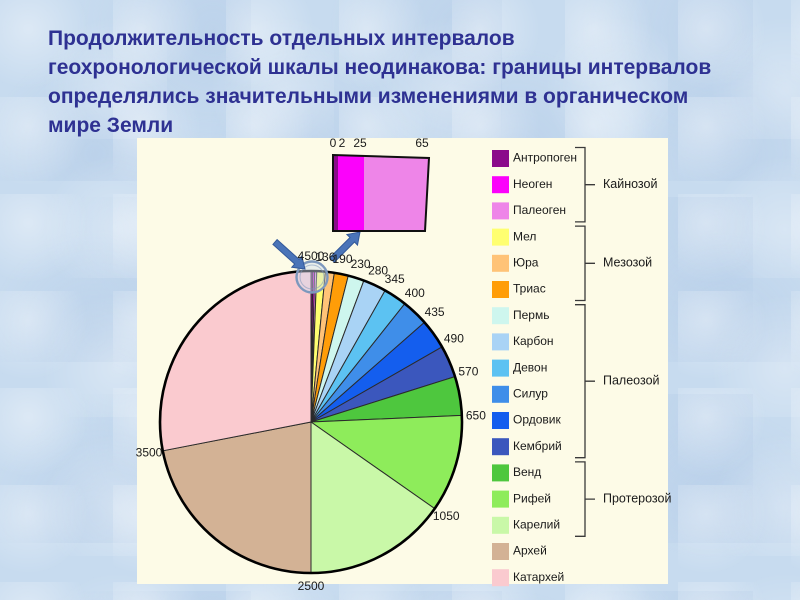 The width and height of the screenshot is (800, 600). Describe the element at coordinates (325, 257) in the screenshot. I see `rim-label-136: 136` at that location.